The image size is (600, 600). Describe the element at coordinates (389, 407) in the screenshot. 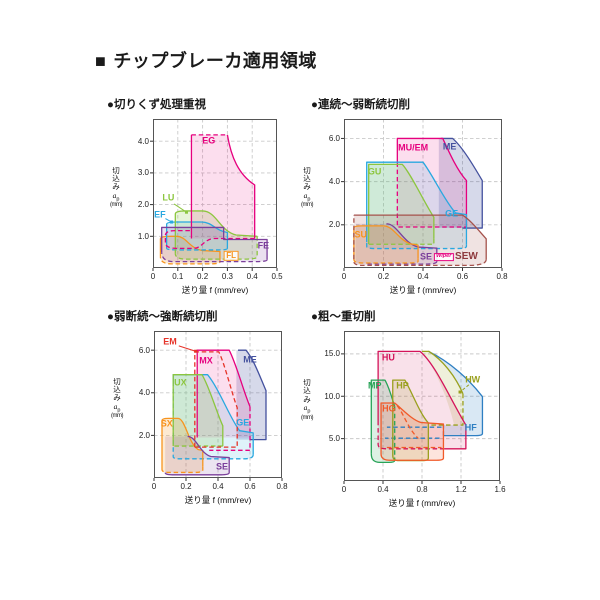

I see `region-label-hg: HG` at that location.